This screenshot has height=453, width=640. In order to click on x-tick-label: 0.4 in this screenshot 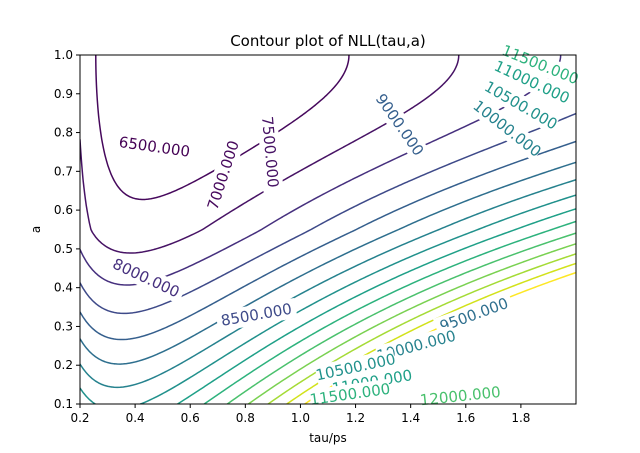, I will do `click(135, 418)`.